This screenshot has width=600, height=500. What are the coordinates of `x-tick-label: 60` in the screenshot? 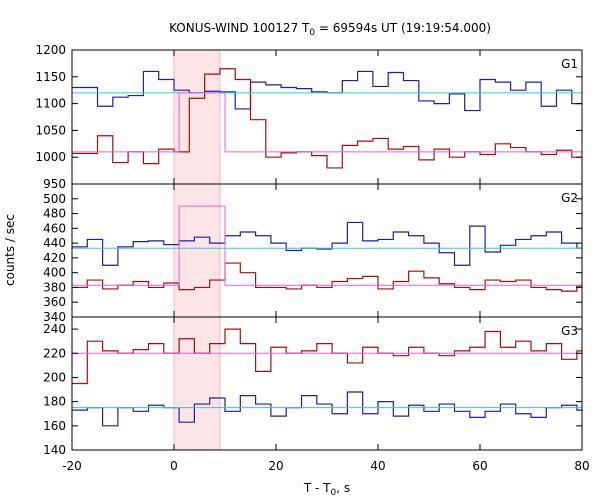 It's located at (479, 466).